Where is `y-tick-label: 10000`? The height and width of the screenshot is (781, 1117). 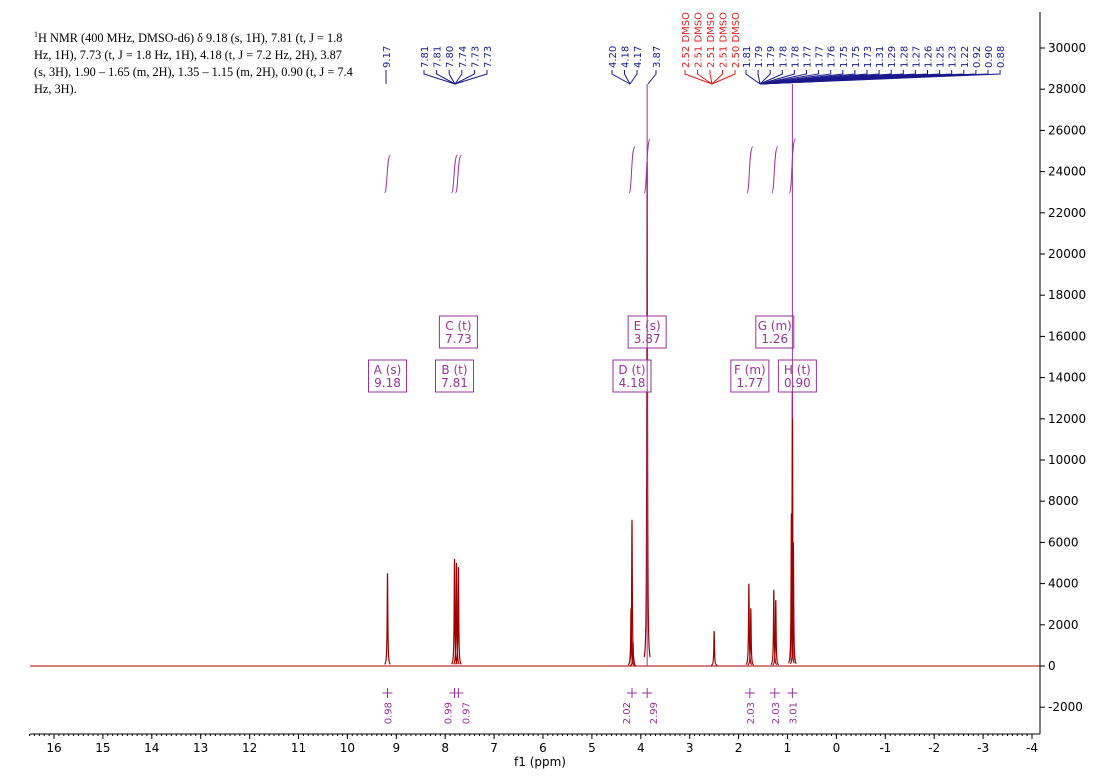 y-tick-label: 10000 is located at coordinates (1067, 460).